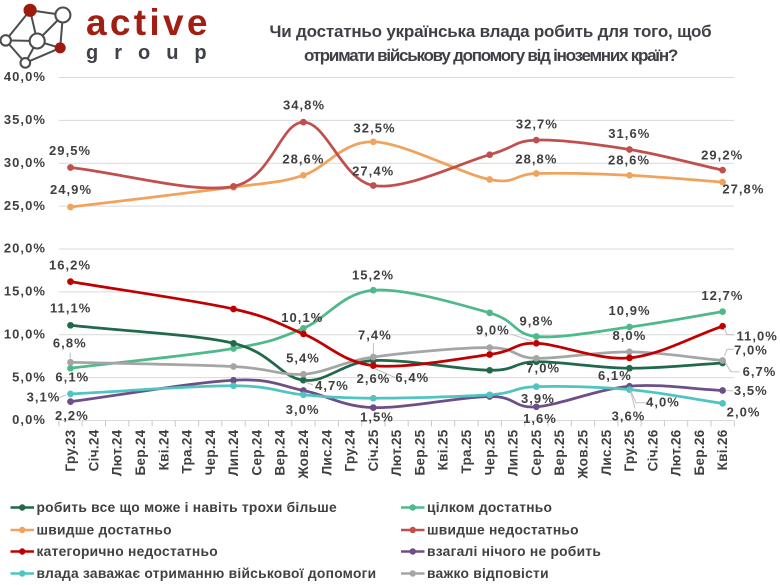 Image resolution: width=780 pixels, height=585 pixels. Describe the element at coordinates (629, 416) in the screenshot. I see `svg-text: 3,6%` at that location.